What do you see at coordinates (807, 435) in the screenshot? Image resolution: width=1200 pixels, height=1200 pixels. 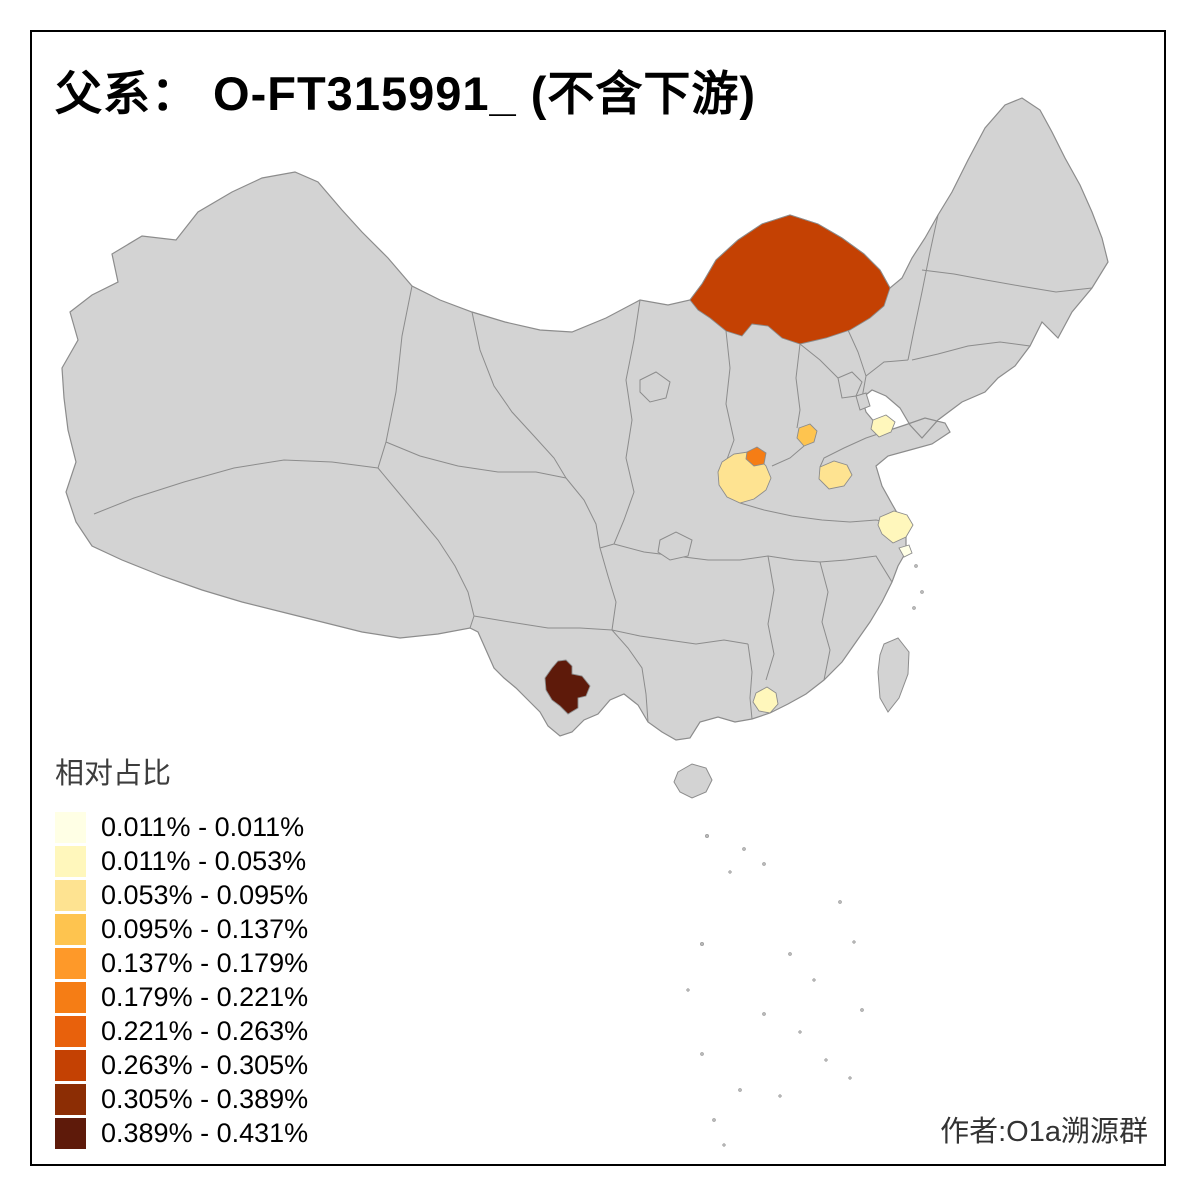 I see `region-shanxi-south` at bounding box center [807, 435].